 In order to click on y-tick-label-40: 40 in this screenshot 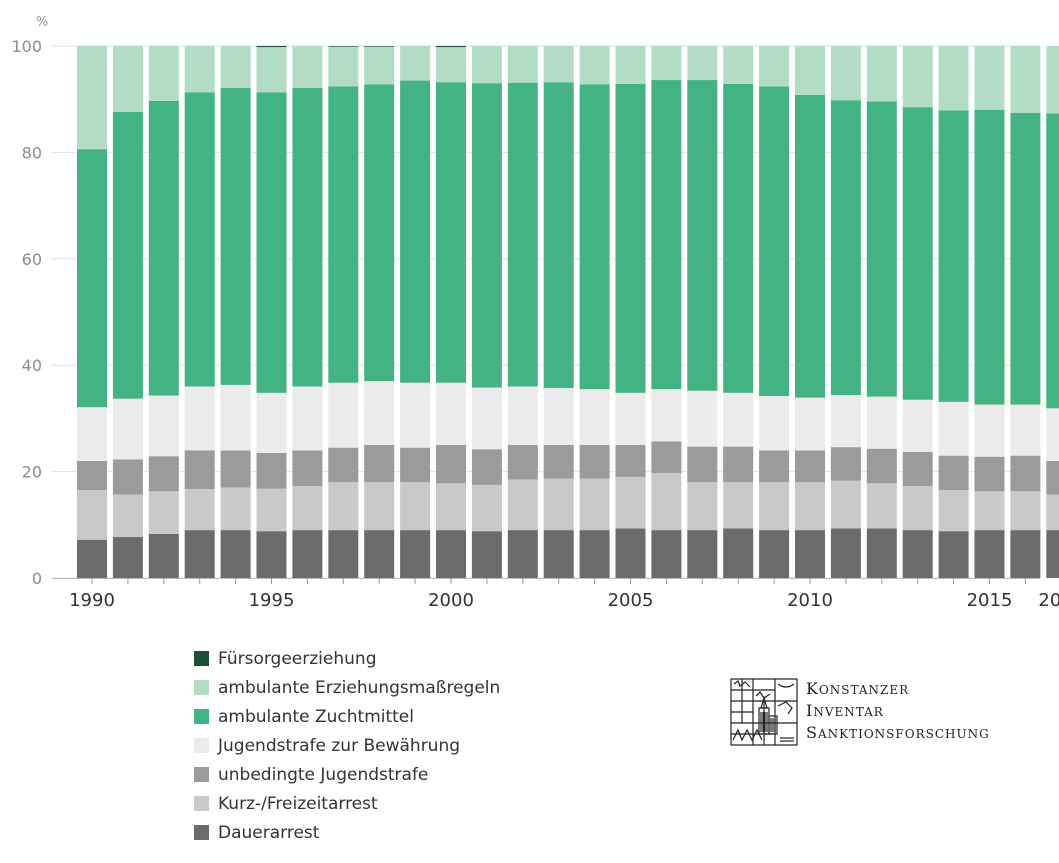, I will do `click(32, 365)`.